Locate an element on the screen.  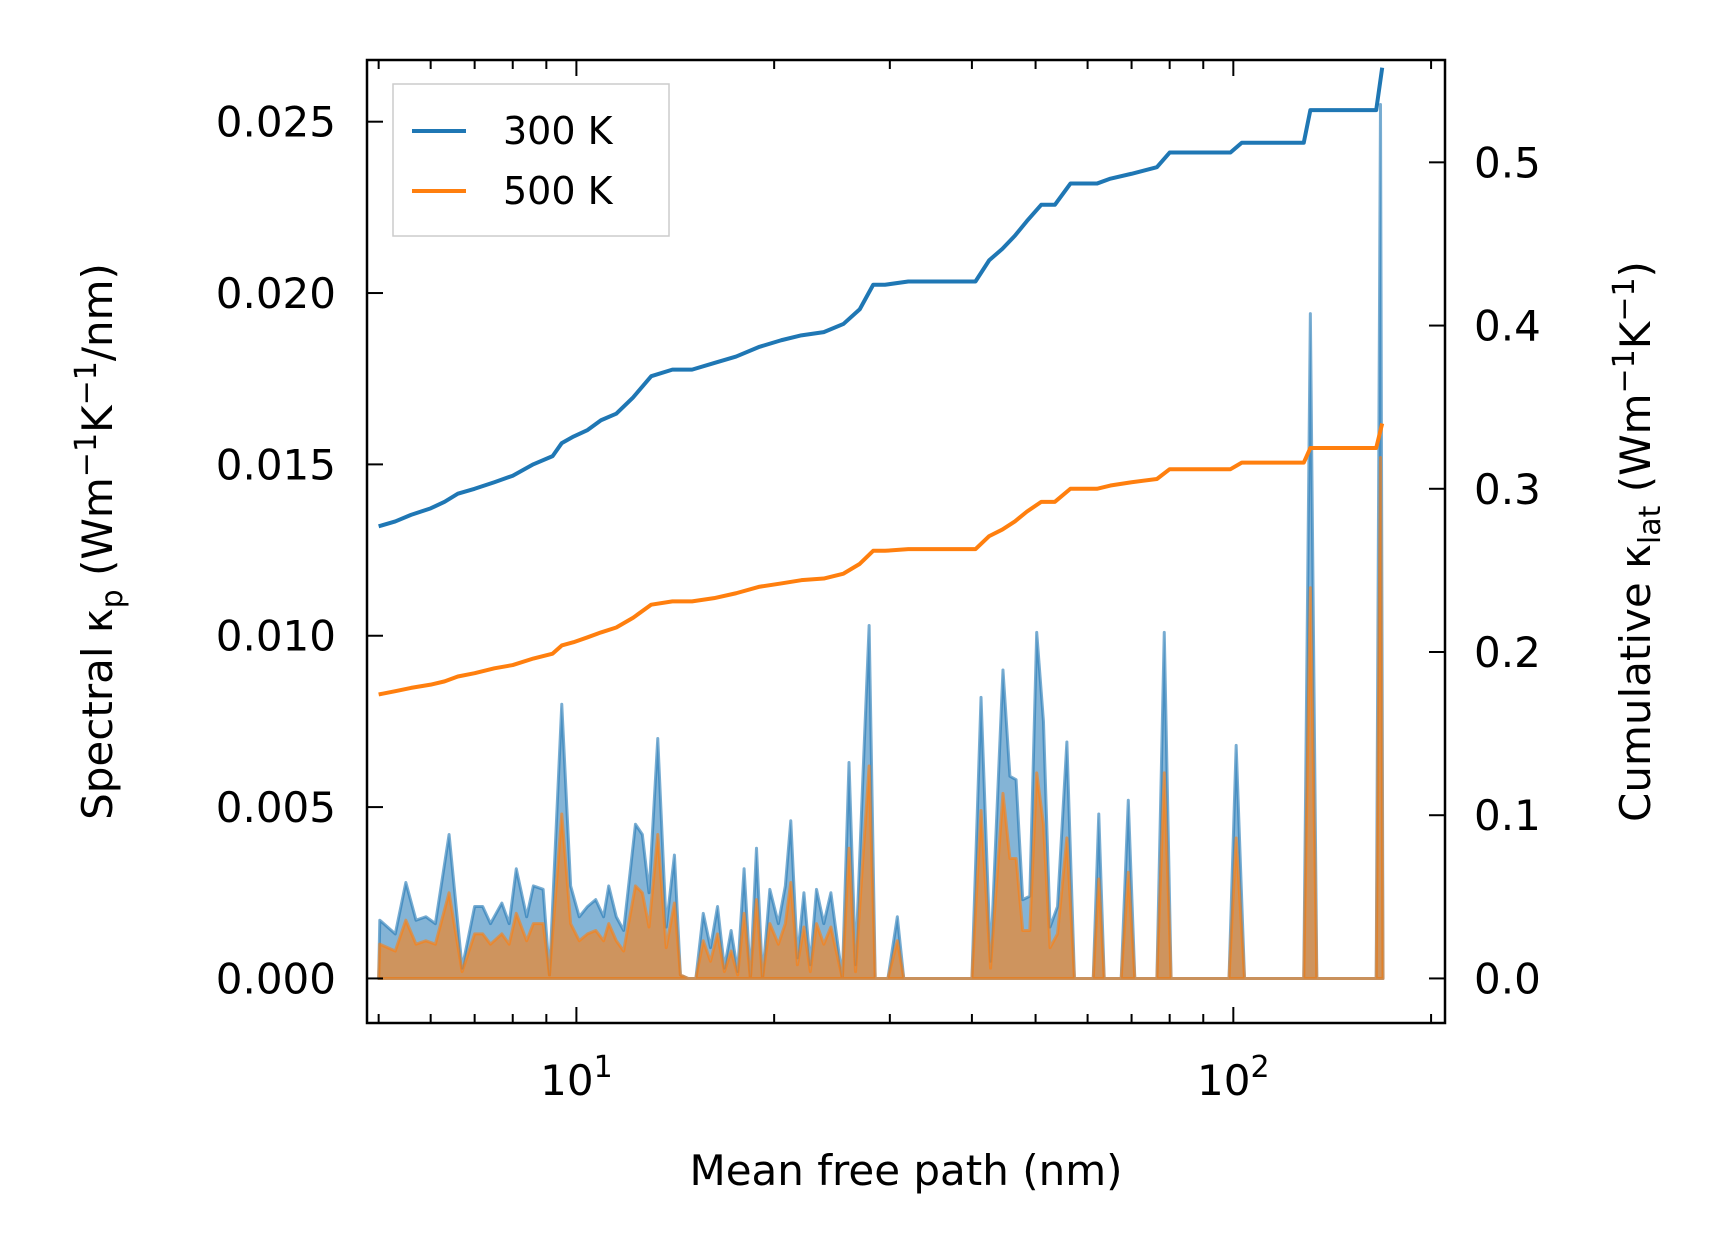
x-tick-label: 10² is located at coordinates (1233, 1077).